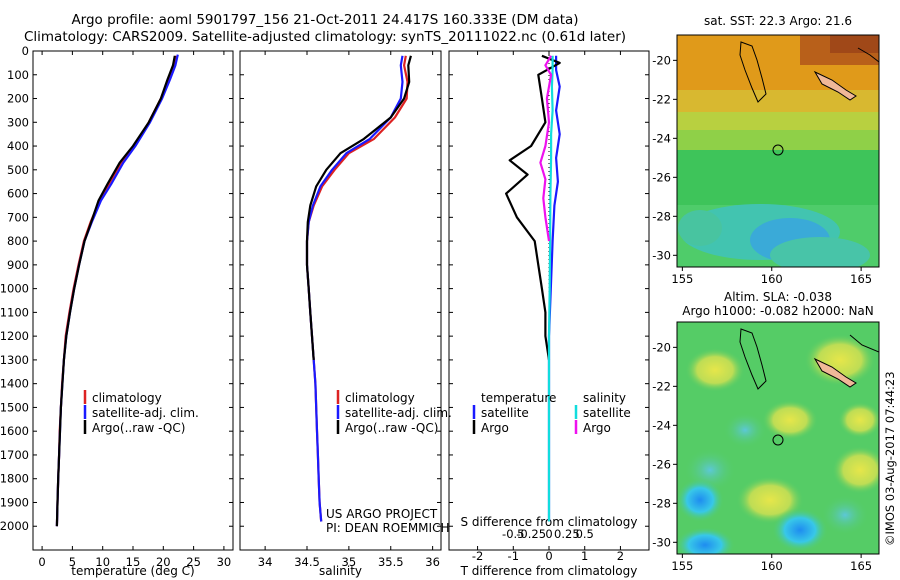 The width and height of the screenshot is (900, 580). Describe the element at coordinates (14, 479) in the screenshot. I see `depth-tick-label: 1800` at that location.